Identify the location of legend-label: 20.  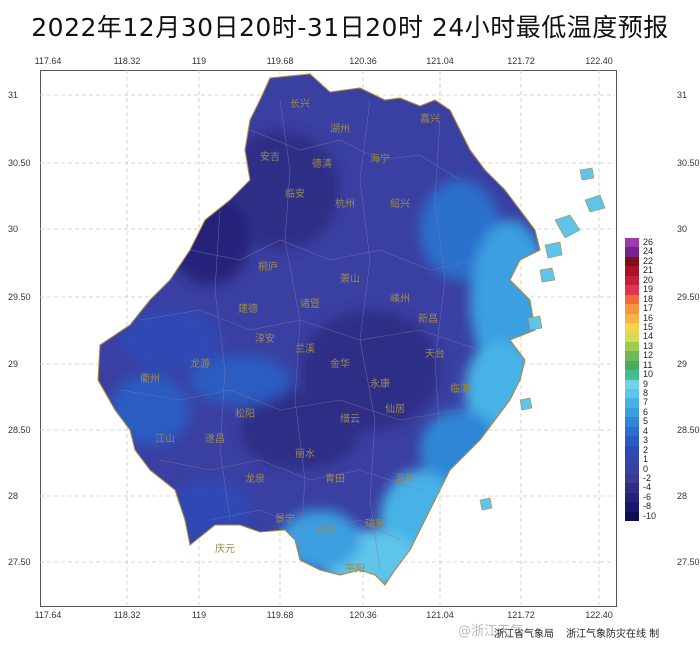
(648, 279).